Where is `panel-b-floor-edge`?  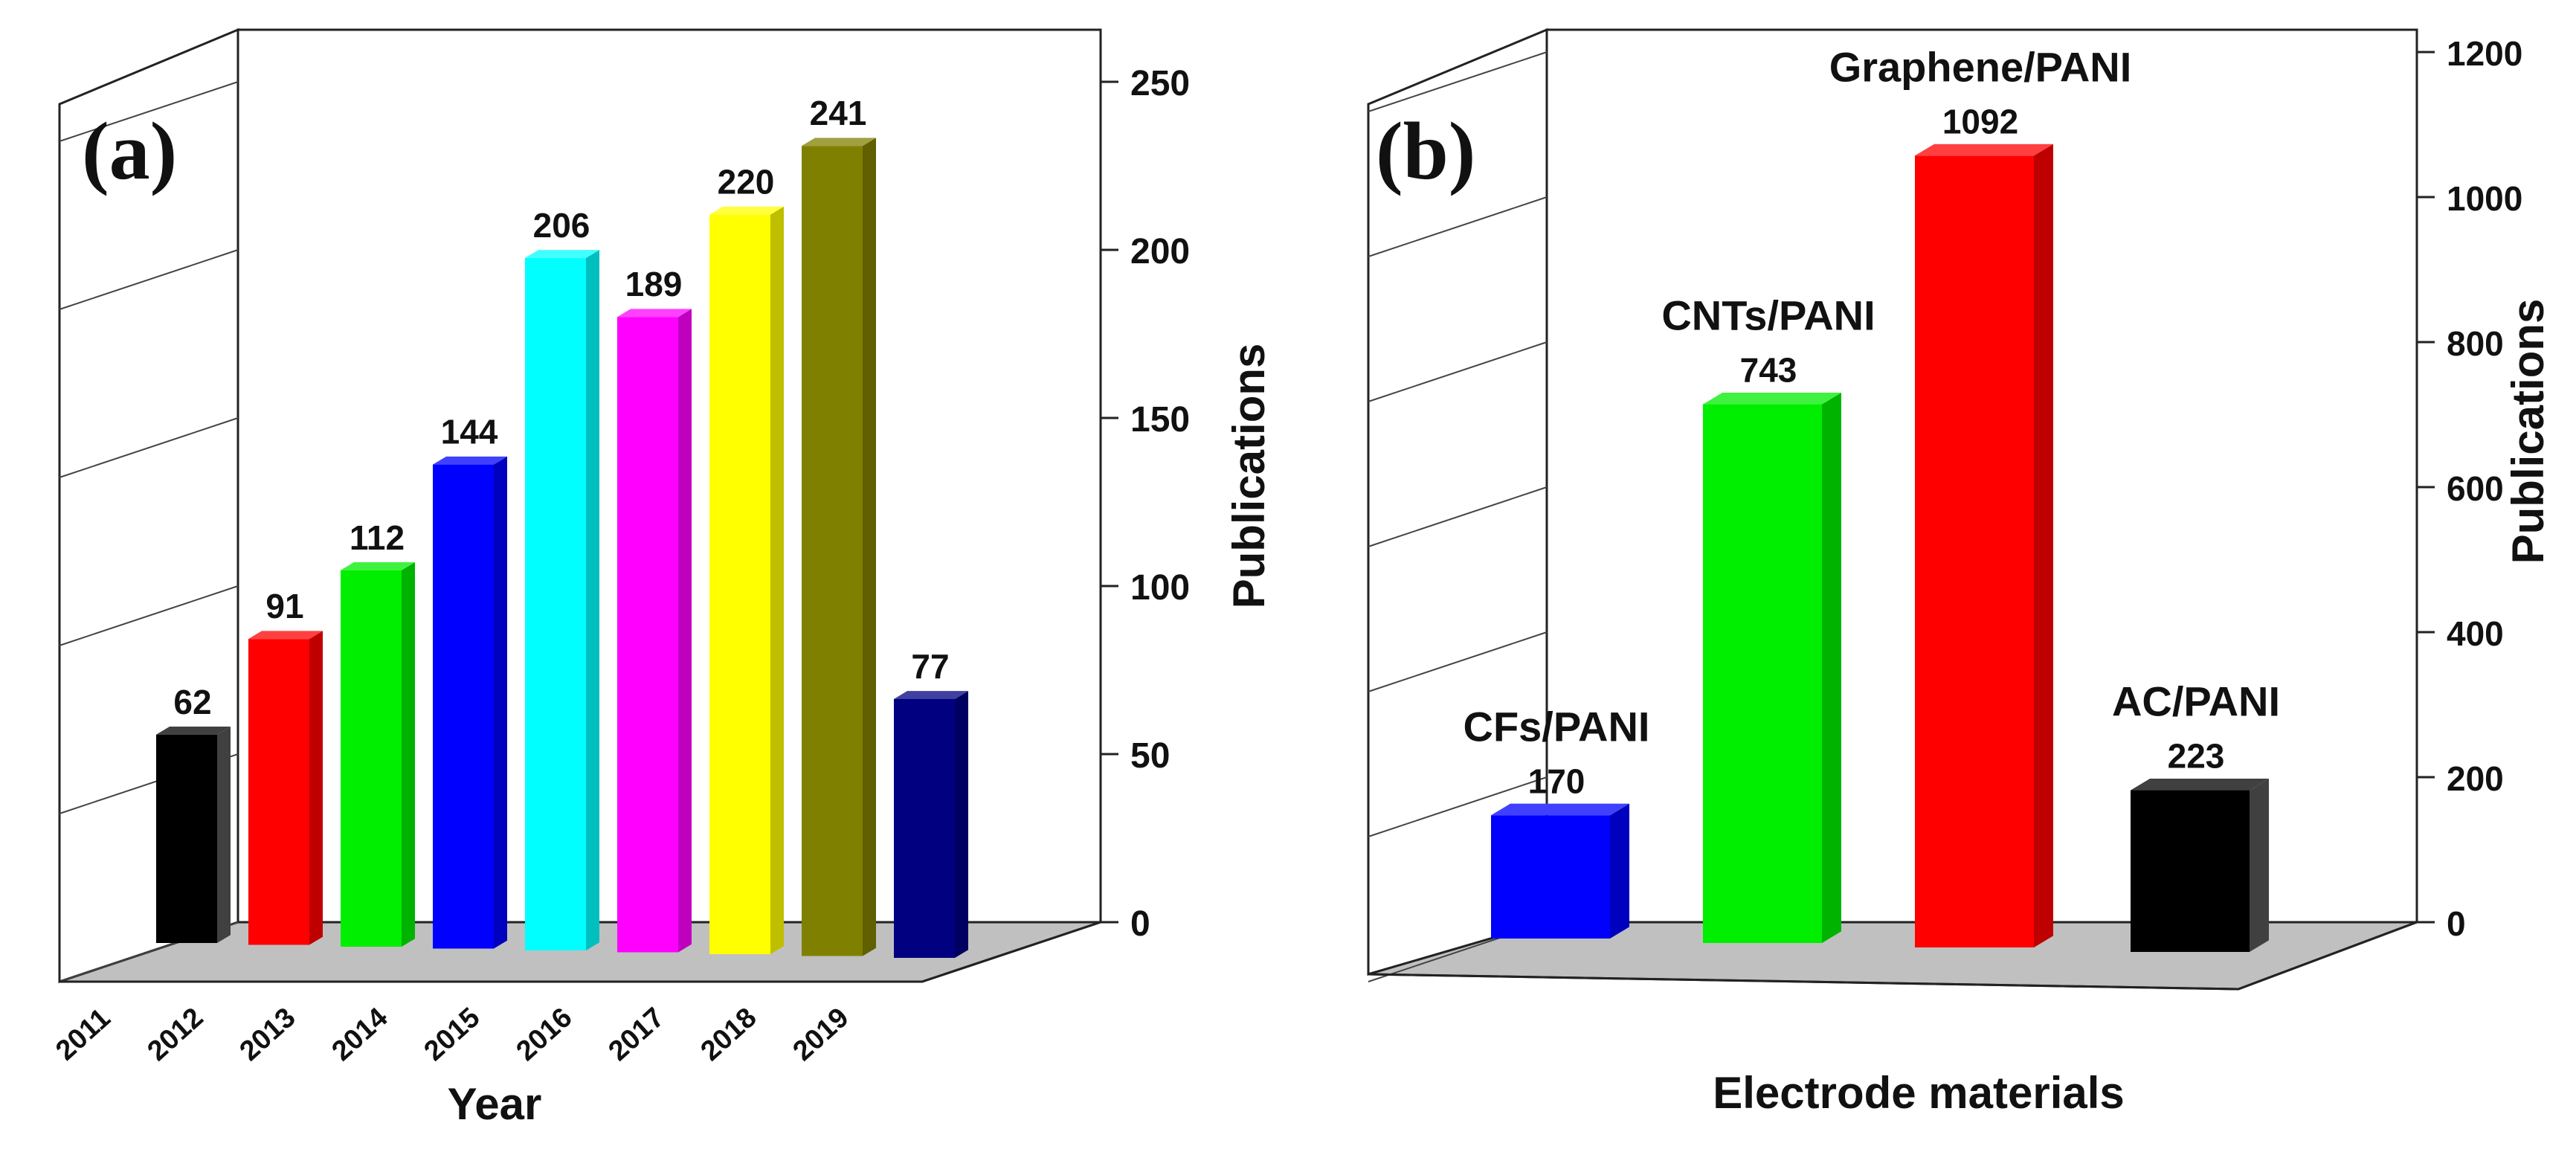 panel-b-floor-edge is located at coordinates (2328, 956).